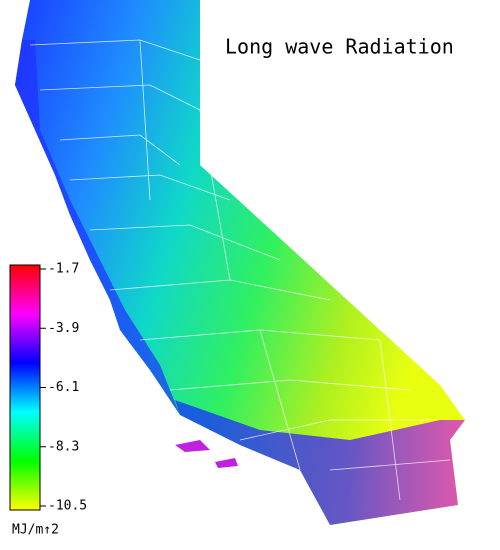  What do you see at coordinates (63, 269) in the screenshot?
I see `colorbar-tick-label: -1.7` at bounding box center [63, 269].